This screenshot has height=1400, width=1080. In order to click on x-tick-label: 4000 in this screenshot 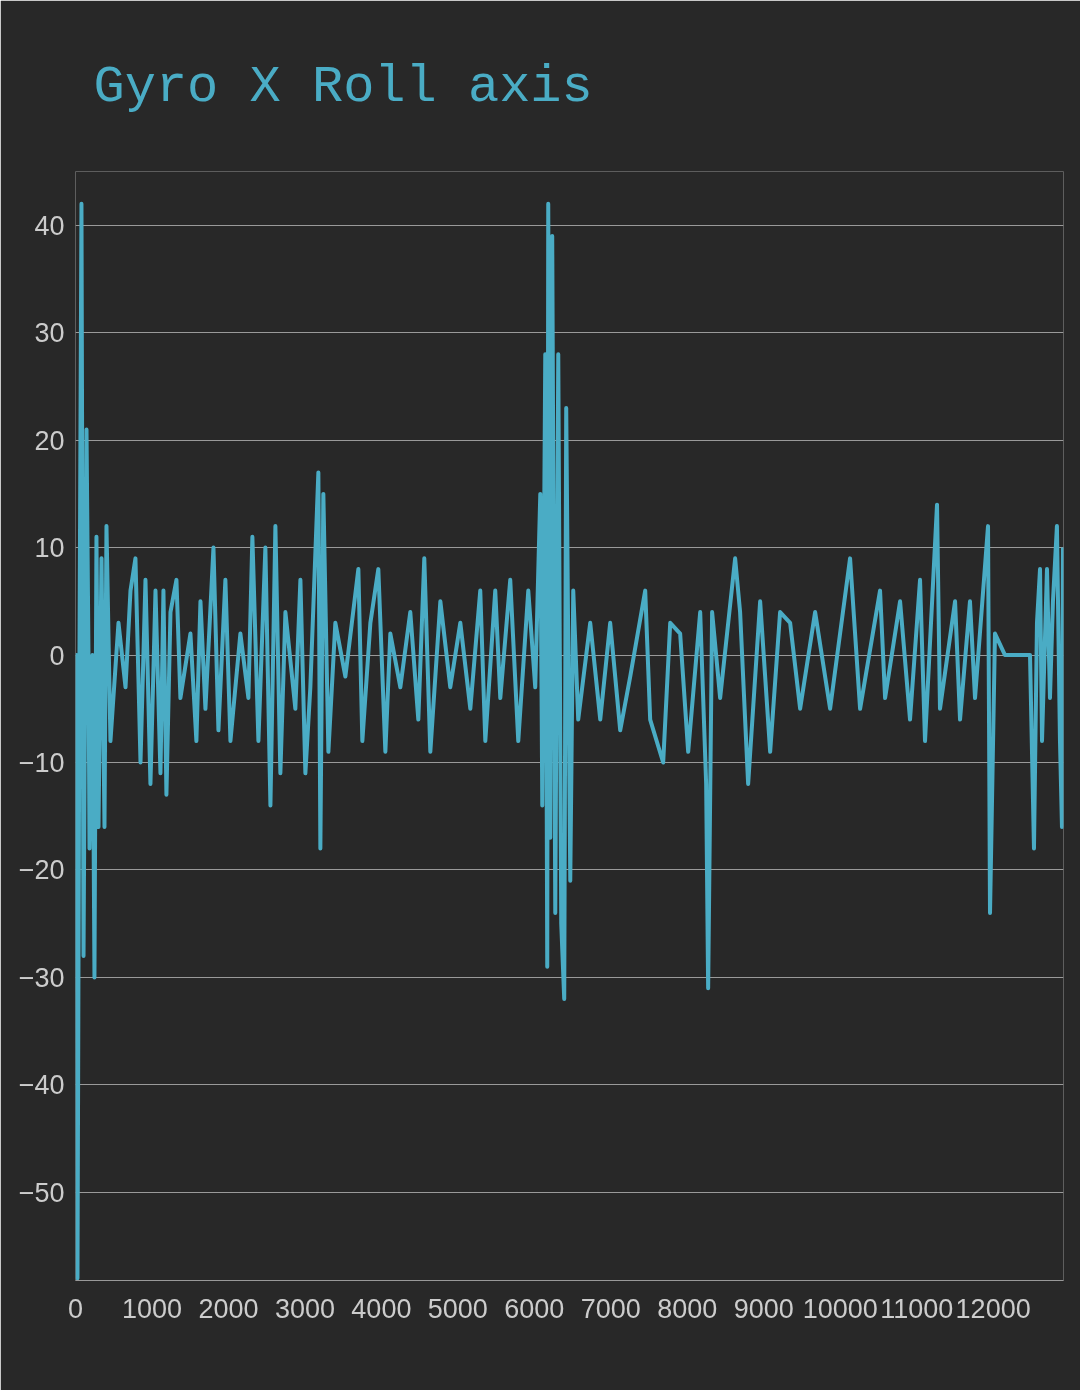, I will do `click(381, 1308)`.